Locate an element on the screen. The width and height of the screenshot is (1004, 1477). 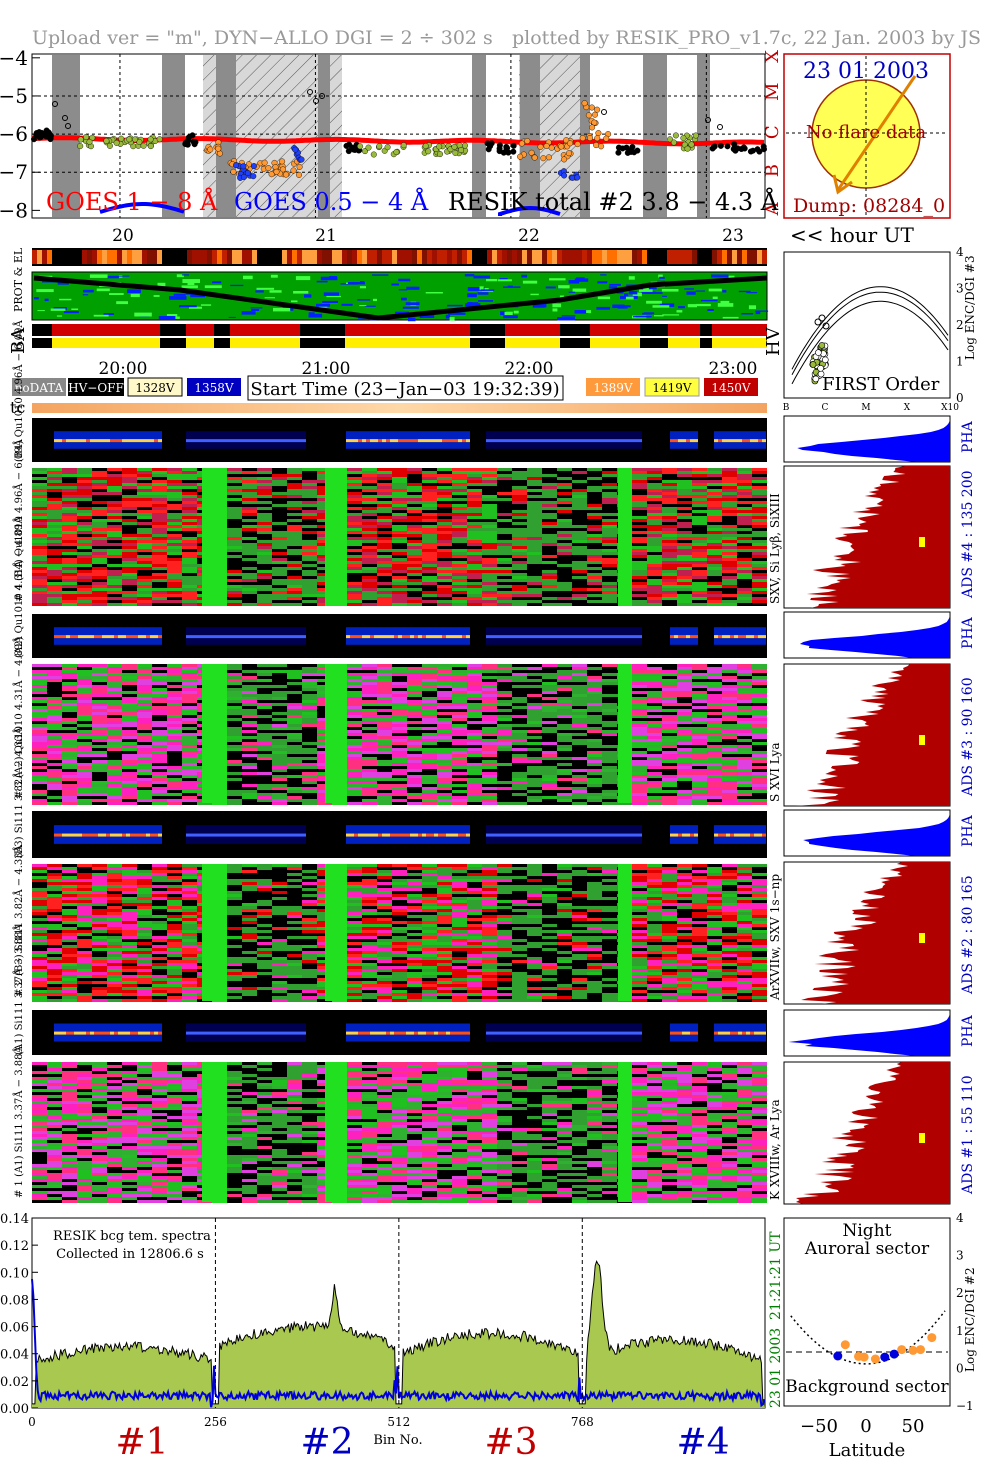
resik-outlier is located at coordinates (322, 96).